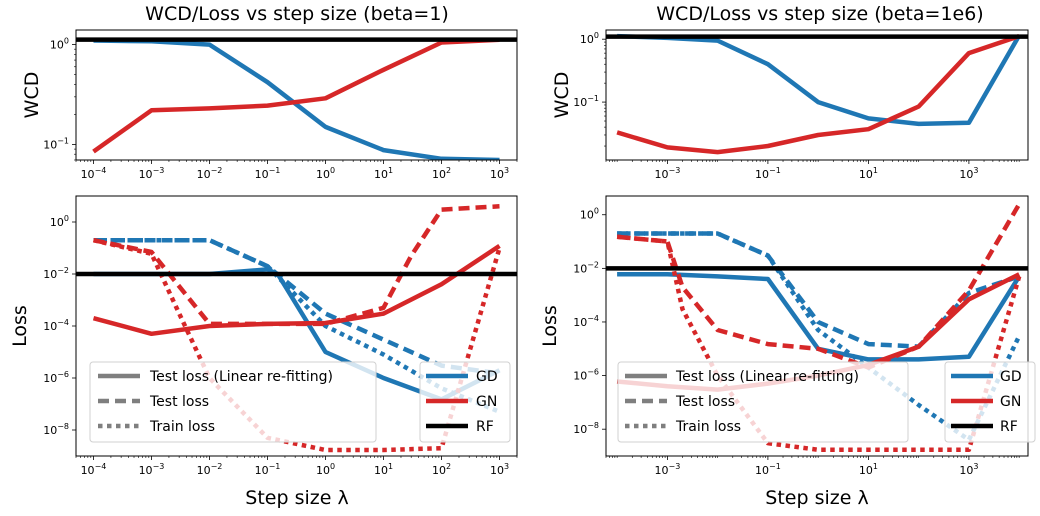 Image resolution: width=1040 pixels, height=516 pixels. Describe the element at coordinates (297, 14) in the screenshot. I see `chart-title: WCD/Loss vs step size (beta=1)` at that location.